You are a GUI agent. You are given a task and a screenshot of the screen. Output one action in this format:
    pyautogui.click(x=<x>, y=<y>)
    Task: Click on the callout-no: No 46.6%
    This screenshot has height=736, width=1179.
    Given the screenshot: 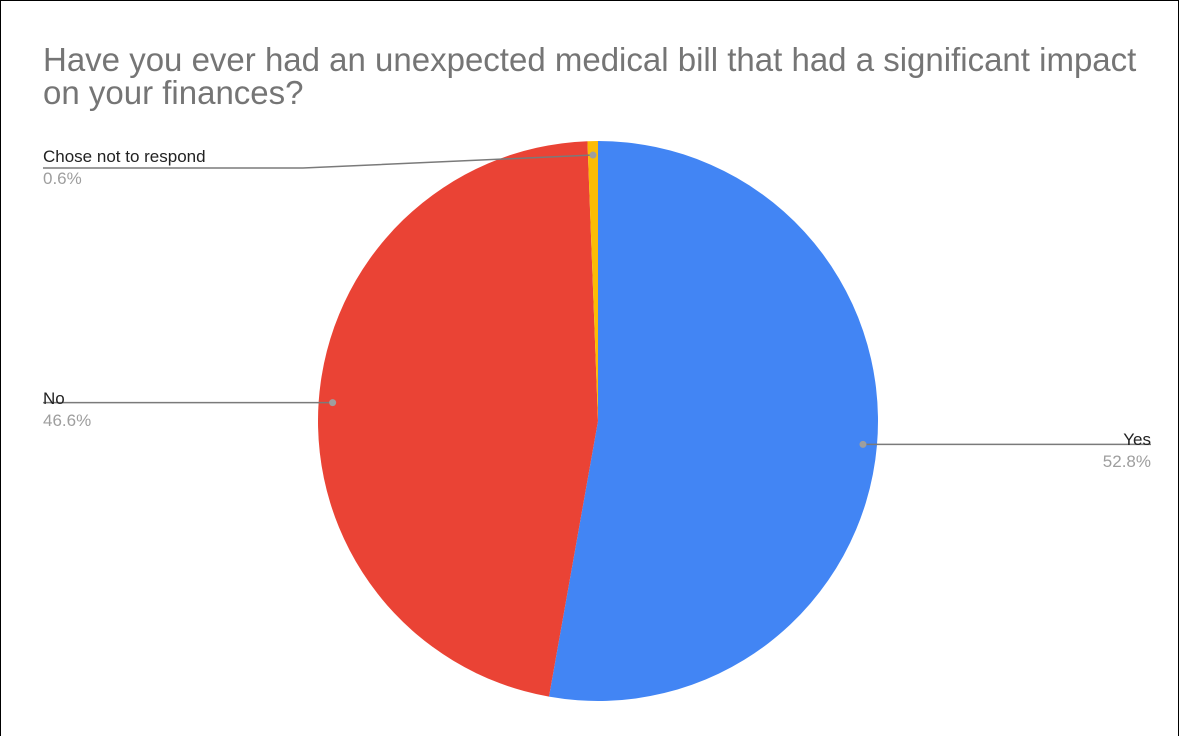 What is the action you would take?
    pyautogui.click(x=190, y=409)
    